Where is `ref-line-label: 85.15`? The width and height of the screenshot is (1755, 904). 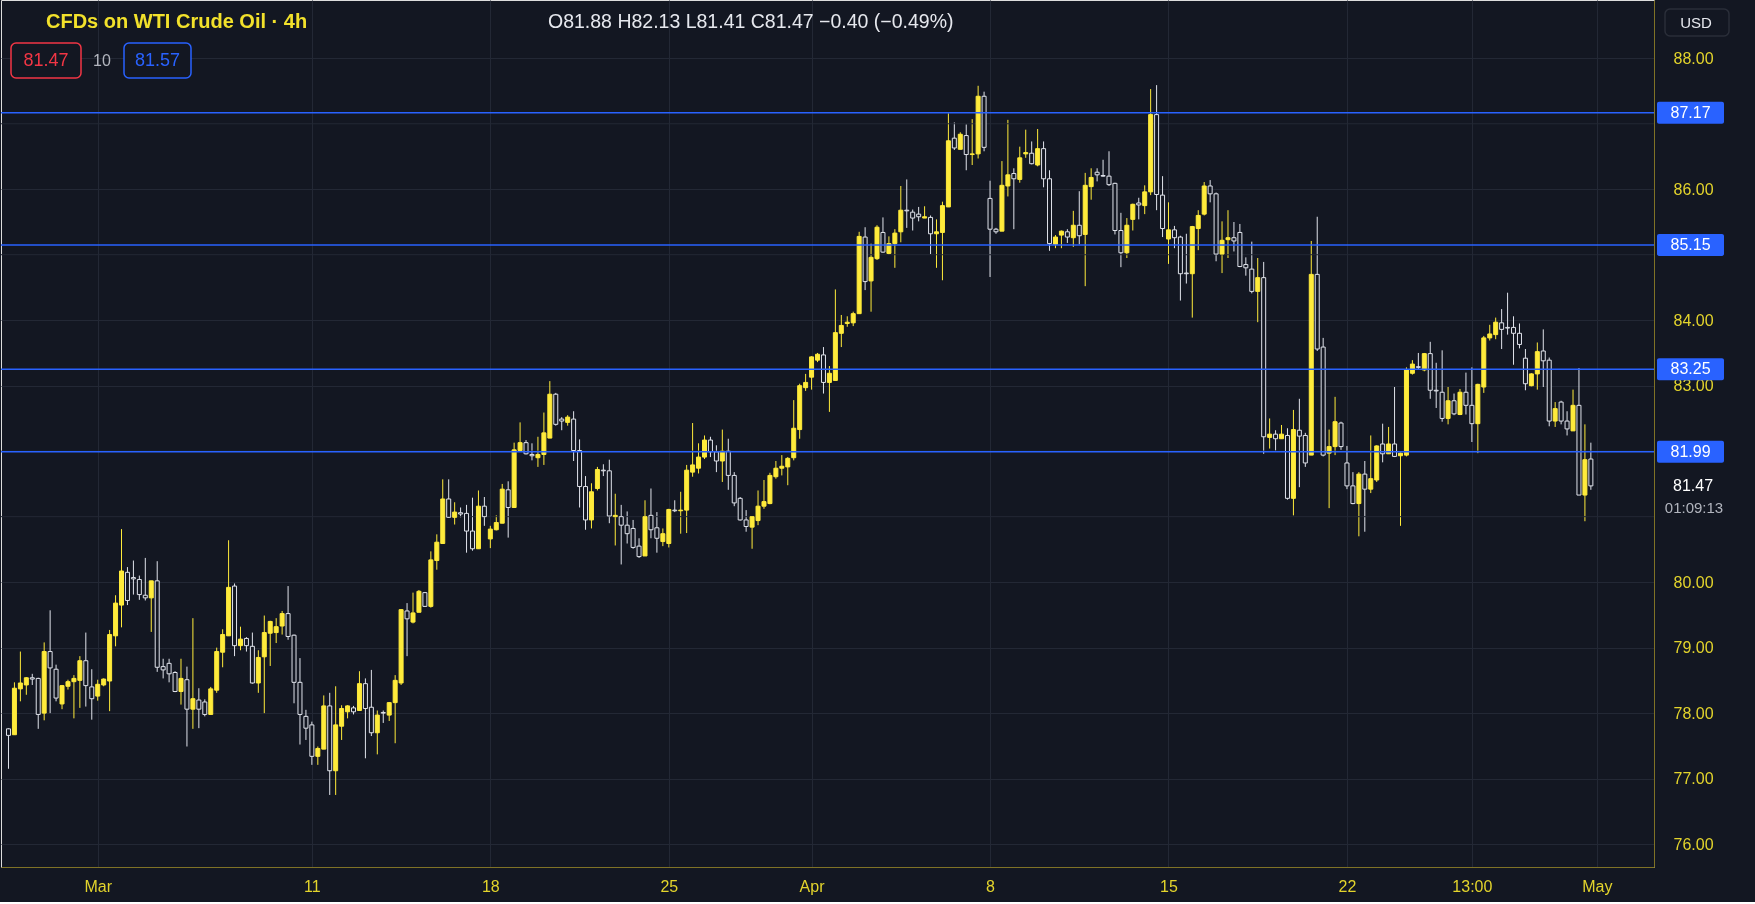 ref-line-label: 85.15 is located at coordinates (1690, 244).